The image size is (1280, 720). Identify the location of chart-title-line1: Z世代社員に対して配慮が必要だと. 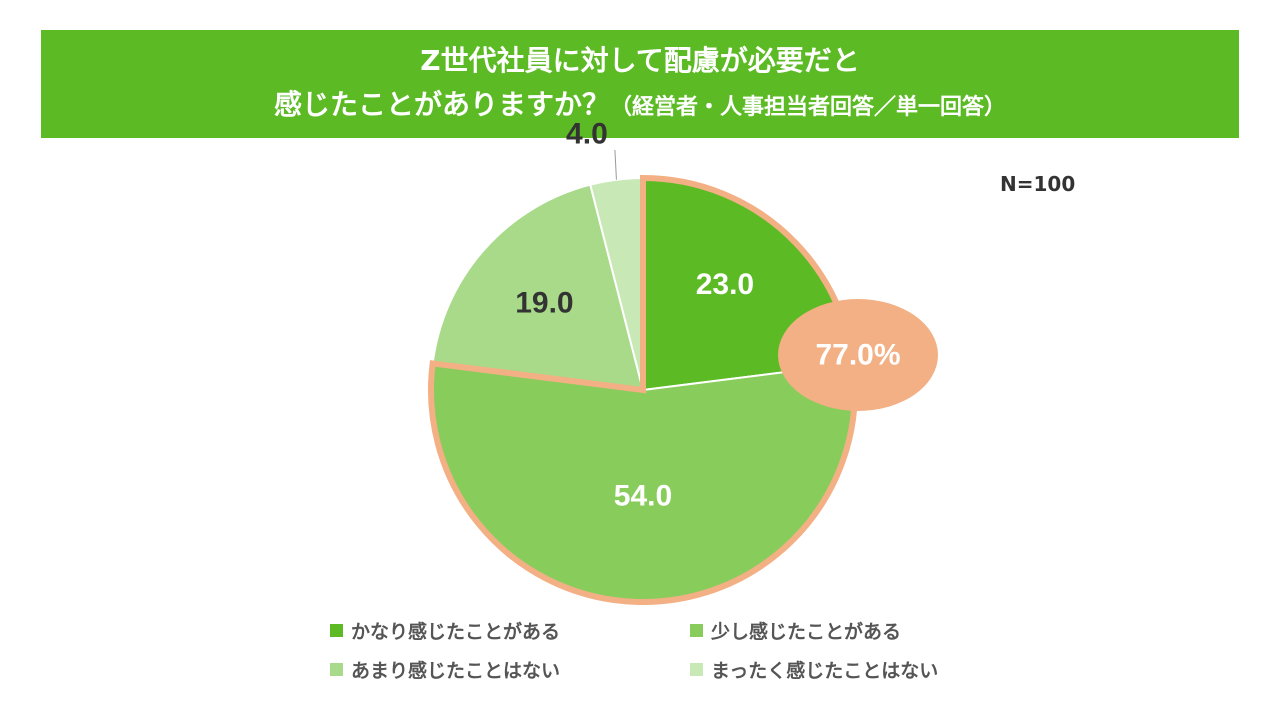
(640, 60).